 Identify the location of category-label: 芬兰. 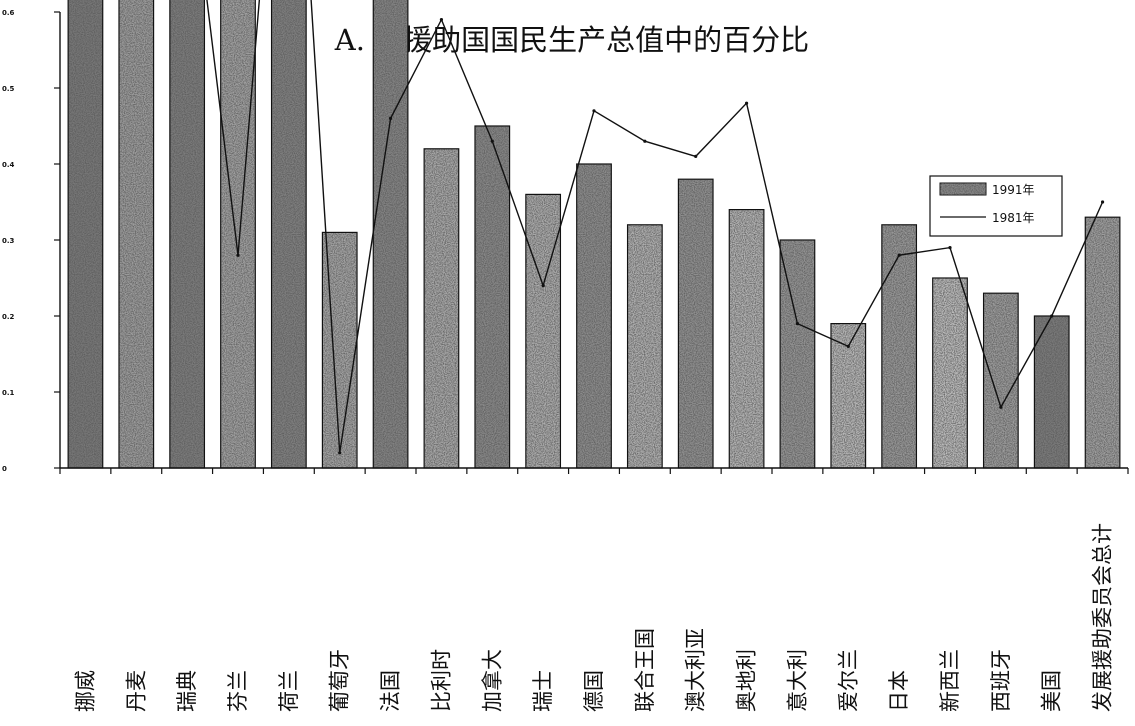
(238, 691).